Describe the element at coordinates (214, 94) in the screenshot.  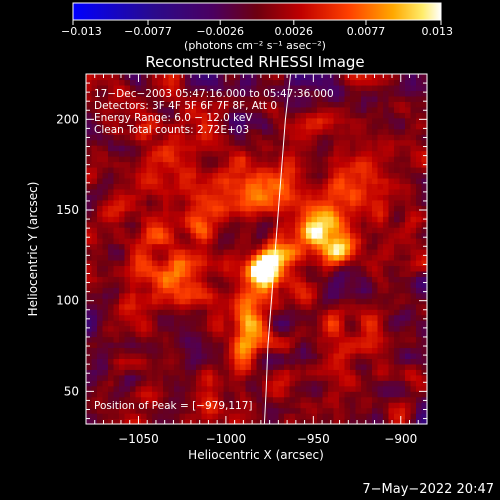
I see `annotation-time-range: 17−Dec−2003 05:47:16.000 to 05:47:36.000` at that location.